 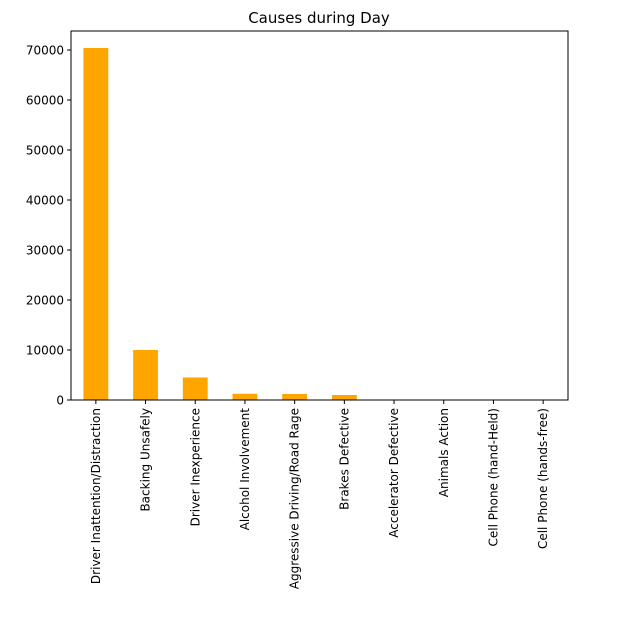 I want to click on y-axis: 0 10000 20000 30000 40000 50000 60000 70000, so click(x=48, y=226).